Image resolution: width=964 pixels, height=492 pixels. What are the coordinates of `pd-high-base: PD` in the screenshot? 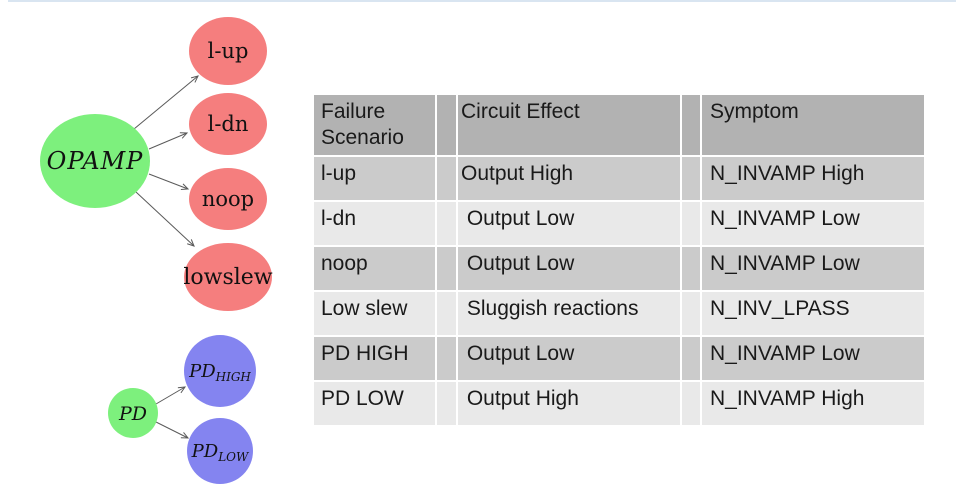 It's located at (202, 371).